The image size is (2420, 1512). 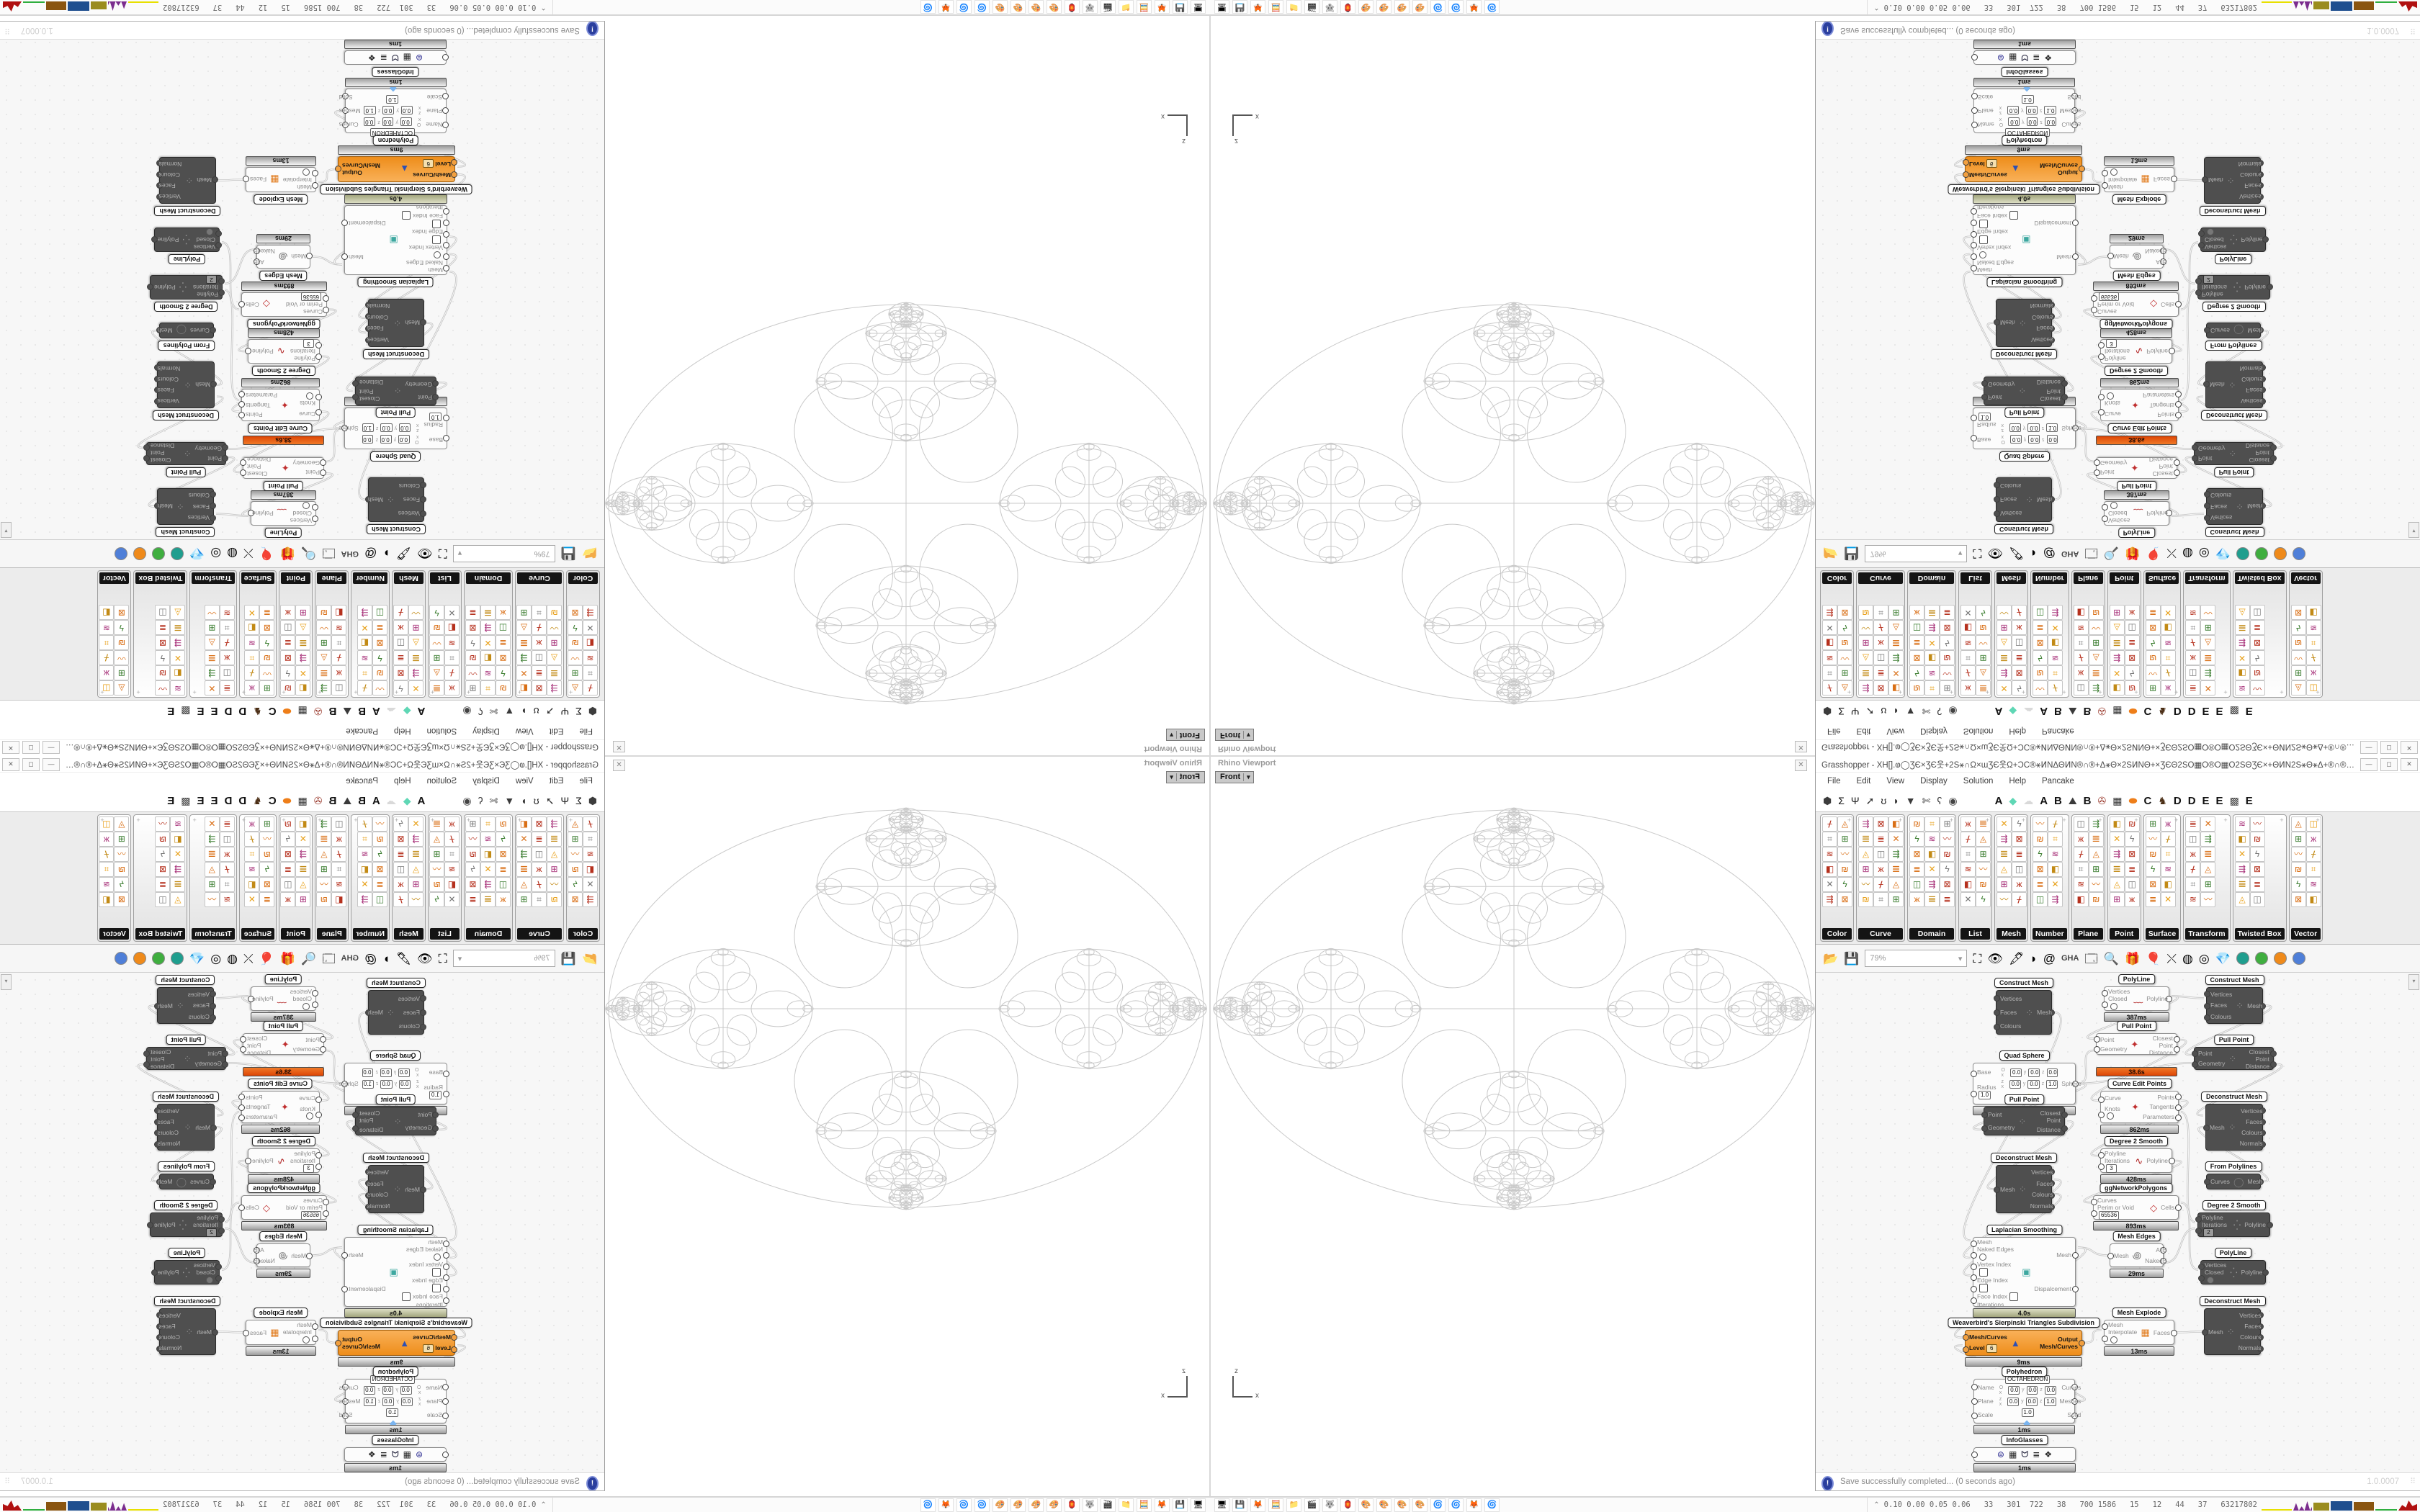 What do you see at coordinates (2109, 1215) in the screenshot?
I see `value-chip: 65536` at bounding box center [2109, 1215].